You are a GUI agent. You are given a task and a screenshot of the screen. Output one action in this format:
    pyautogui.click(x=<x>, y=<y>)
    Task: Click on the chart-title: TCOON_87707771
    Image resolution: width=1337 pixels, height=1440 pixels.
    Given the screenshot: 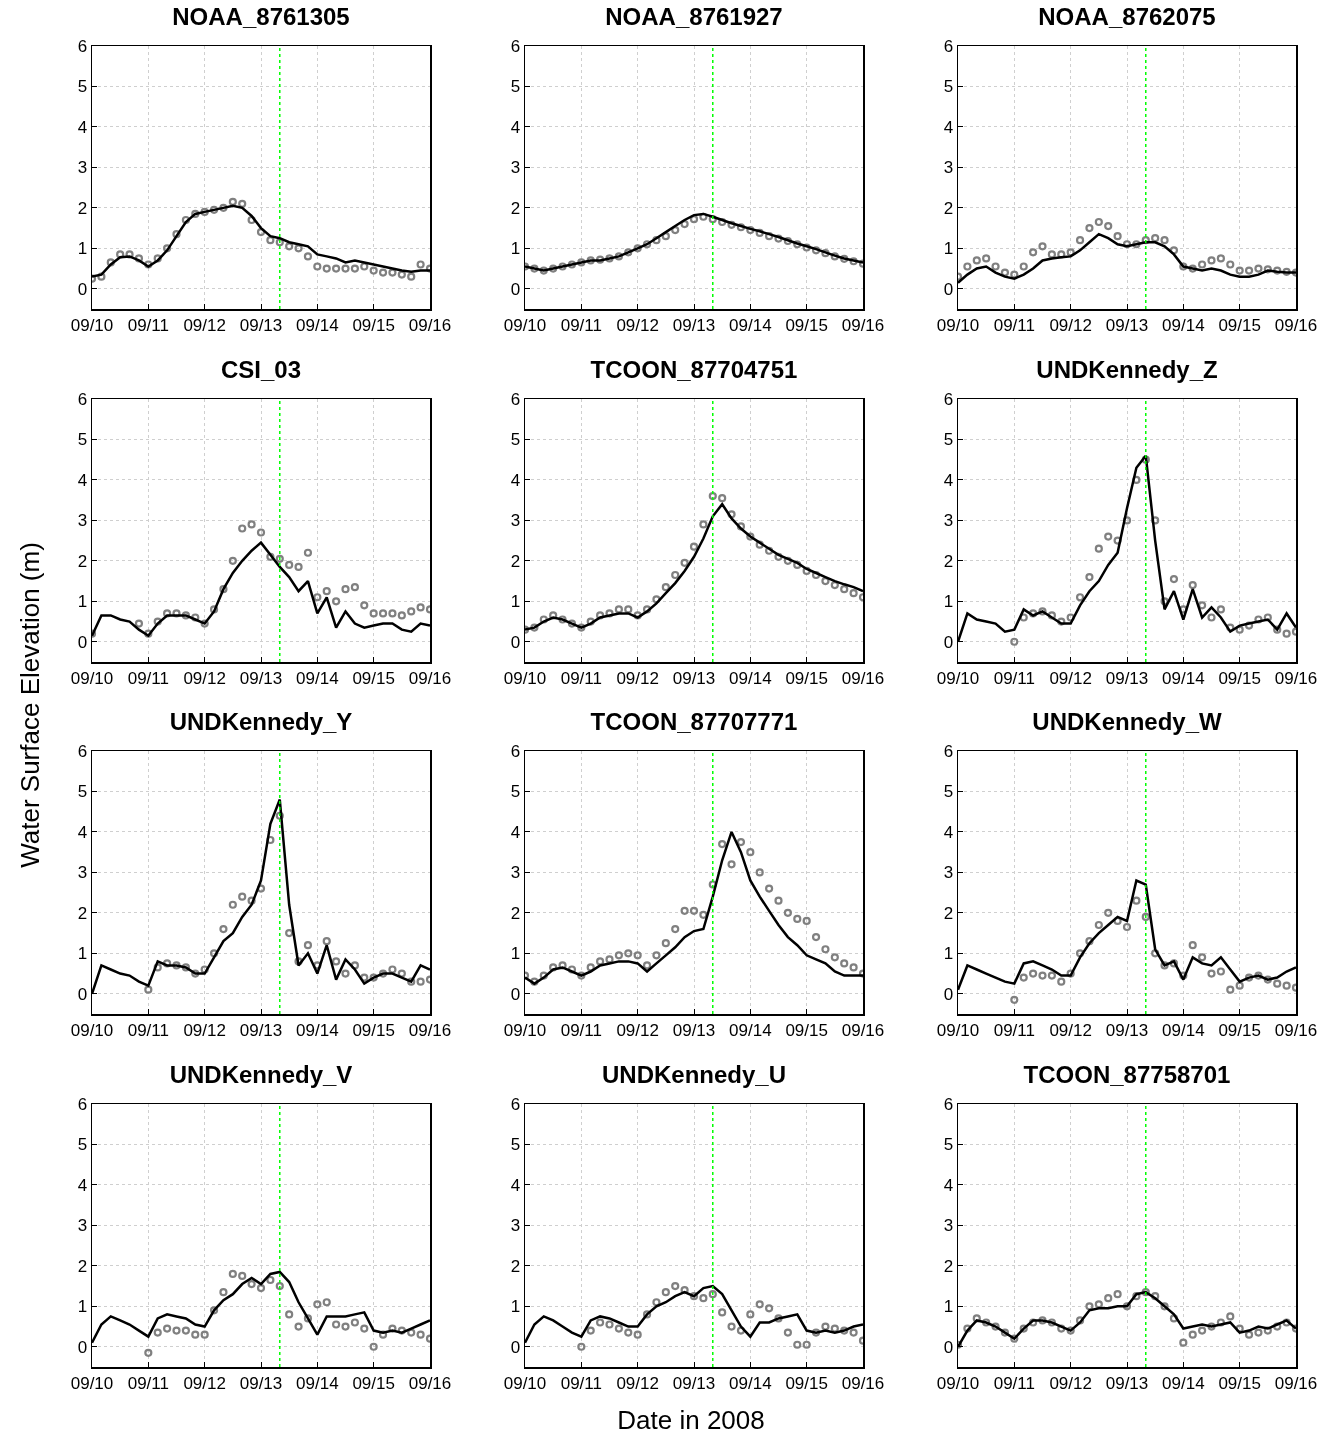 What is the action you would take?
    pyautogui.click(x=694, y=721)
    